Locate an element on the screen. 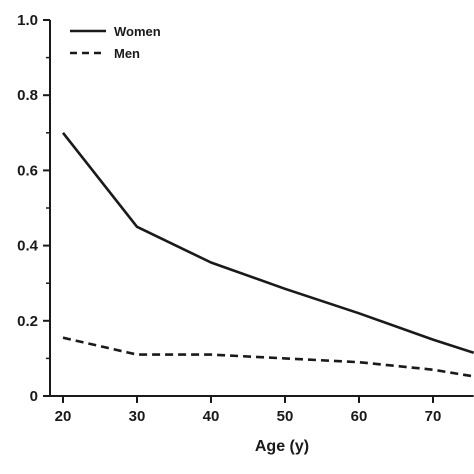  x-tick-label: 30 is located at coordinates (137, 416).